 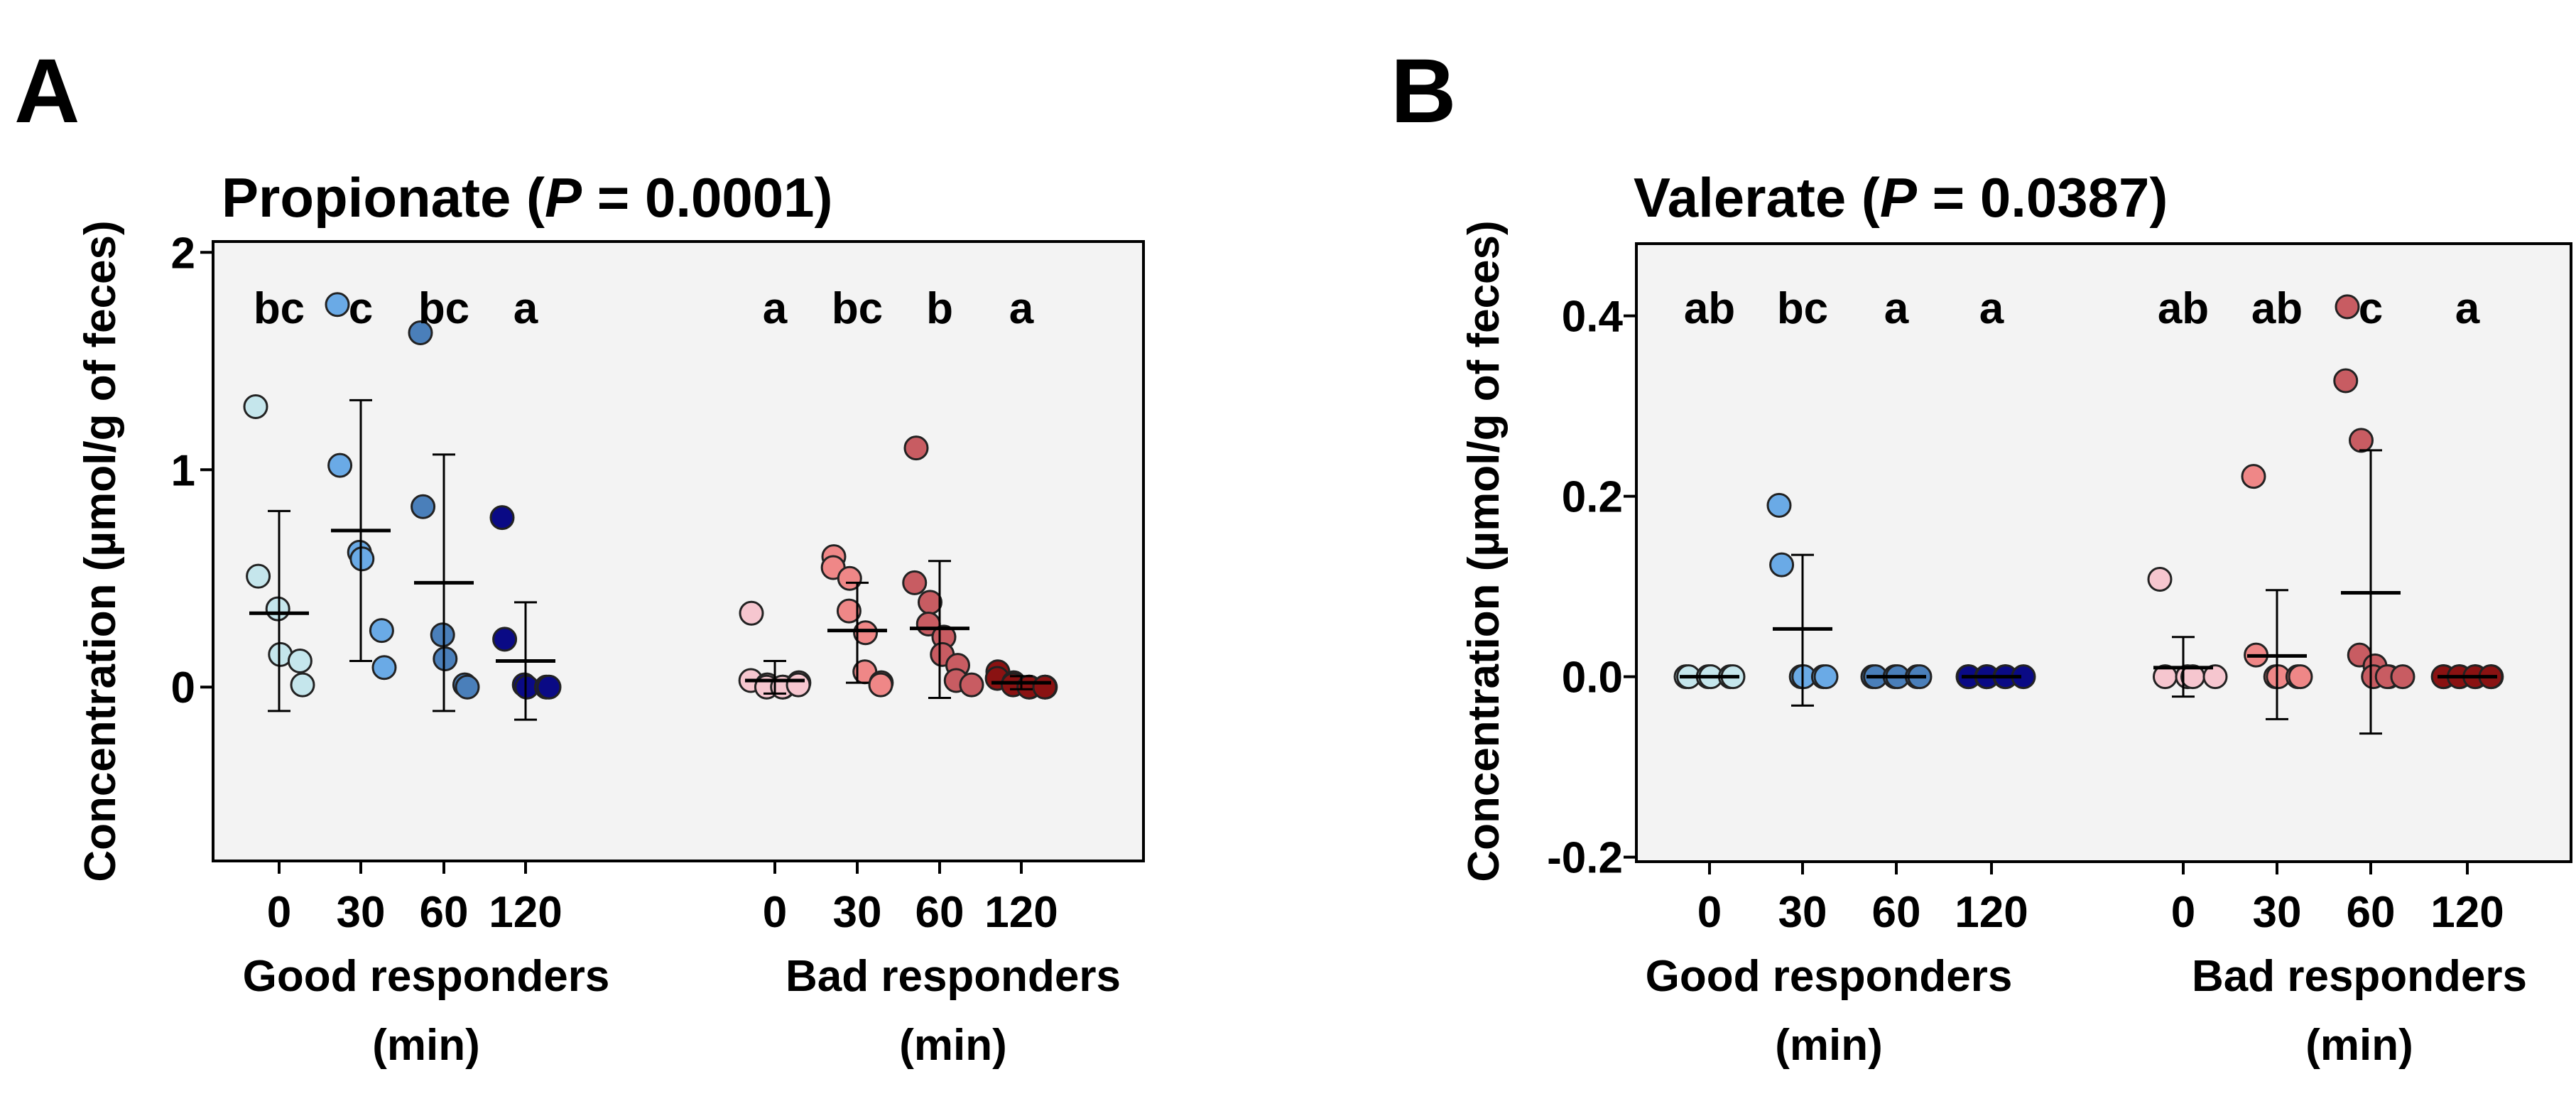 I want to click on title-propionate: Propionate (P = 0.0001), so click(x=527, y=197).